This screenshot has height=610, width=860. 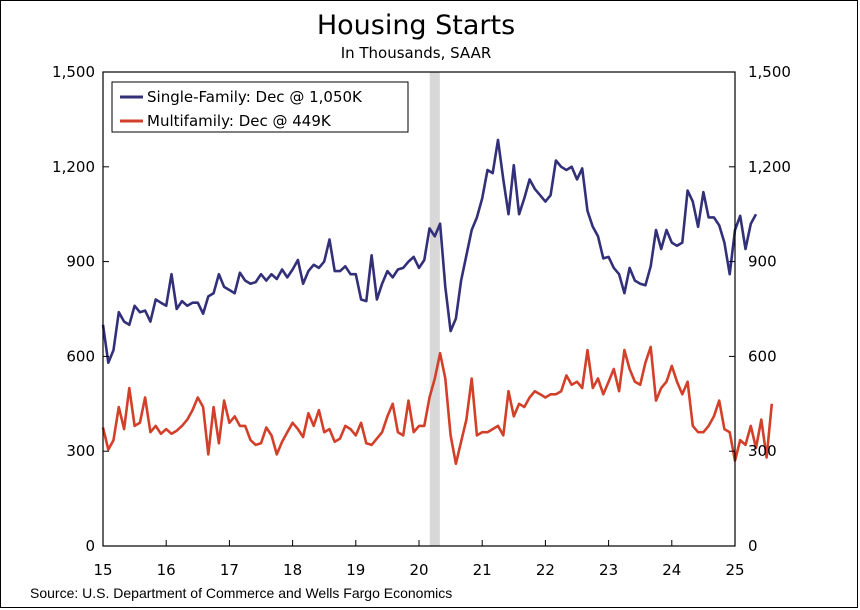 I want to click on chart-subtitle: In Thousands, SAAR, so click(x=416, y=53).